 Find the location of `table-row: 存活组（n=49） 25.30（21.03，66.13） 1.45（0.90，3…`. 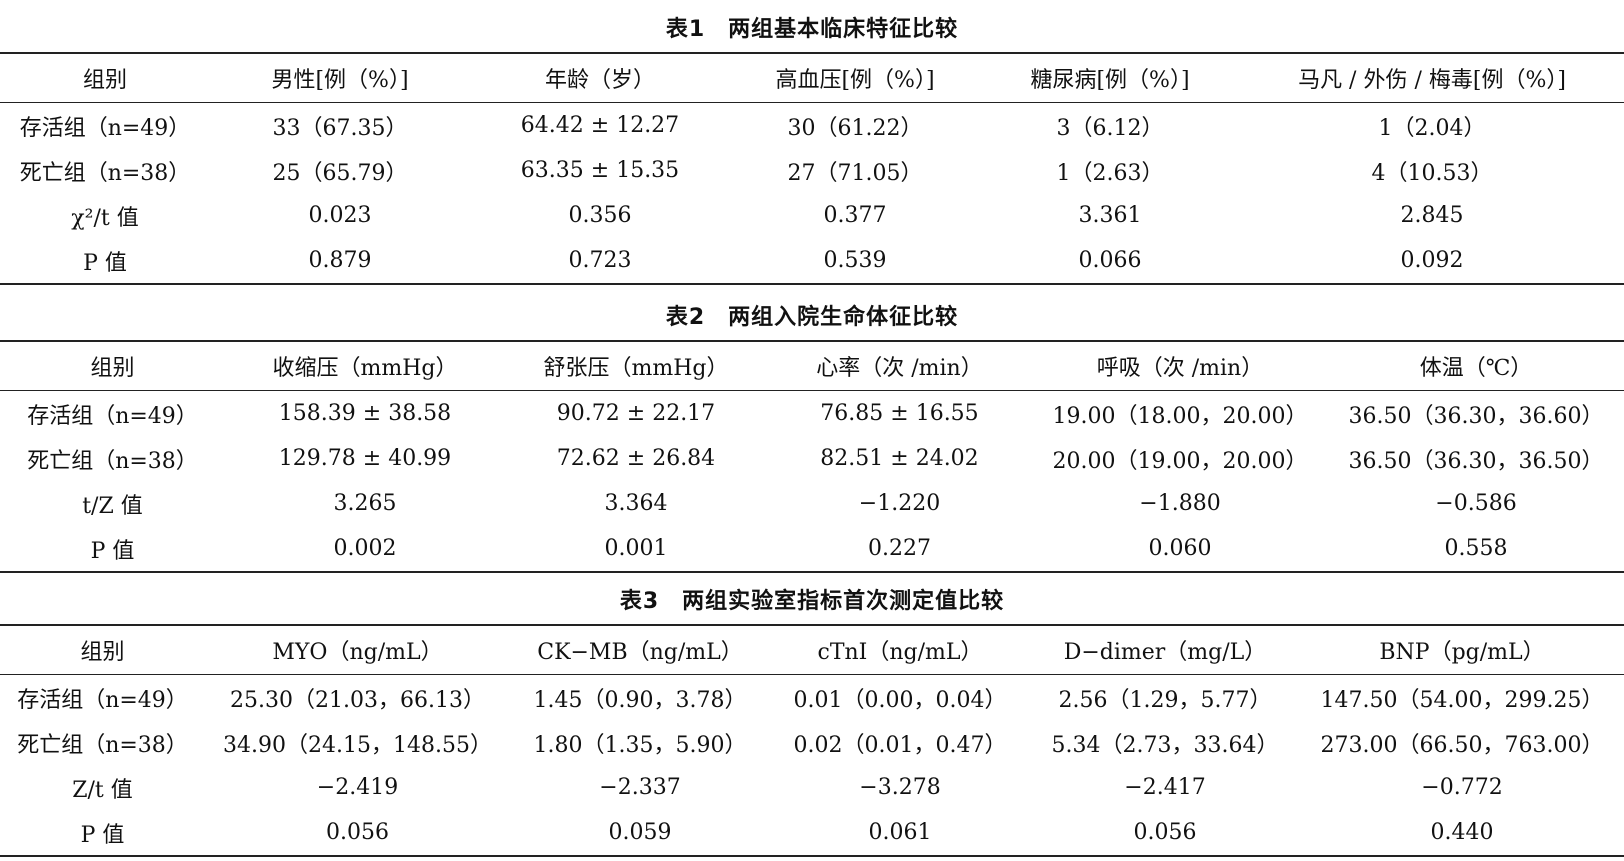

table-row: 存活组（n=49） 25.30（21.03，66.13） 1.45（0.90，3… is located at coordinates (812, 698).